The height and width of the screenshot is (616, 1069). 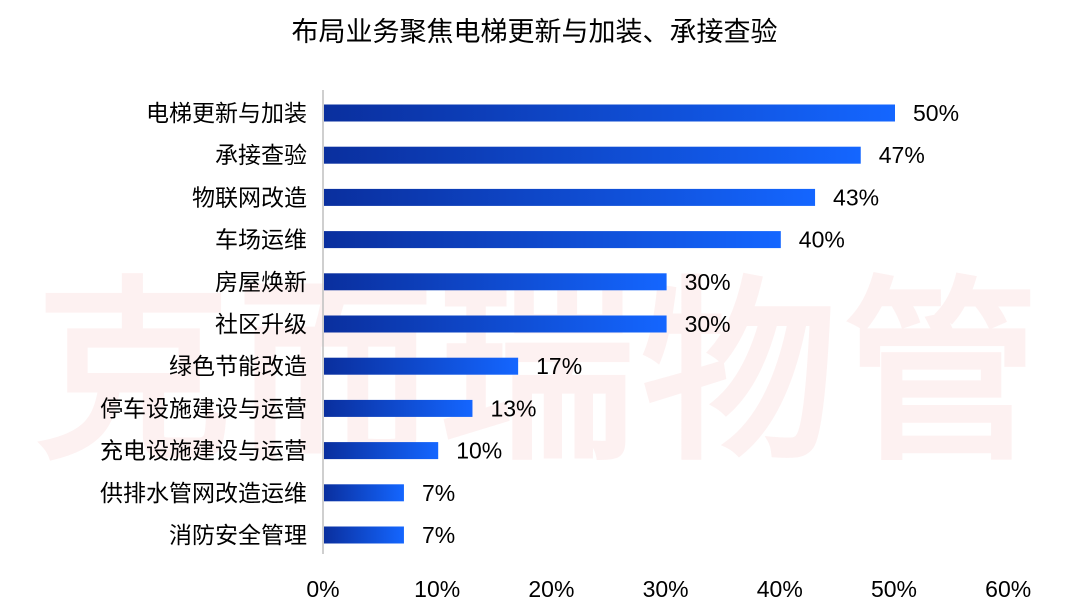 What do you see at coordinates (856, 197) in the screenshot?
I see `value-label: 43%` at bounding box center [856, 197].